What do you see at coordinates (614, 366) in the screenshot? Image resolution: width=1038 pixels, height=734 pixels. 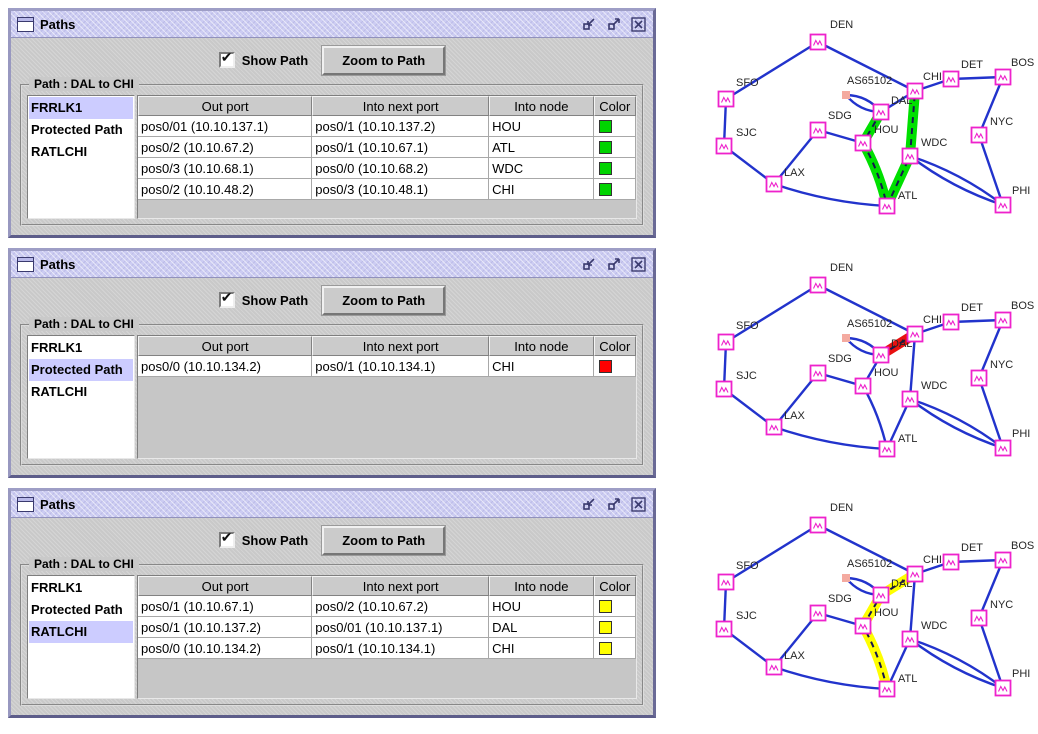 I see `color-cell` at bounding box center [614, 366].